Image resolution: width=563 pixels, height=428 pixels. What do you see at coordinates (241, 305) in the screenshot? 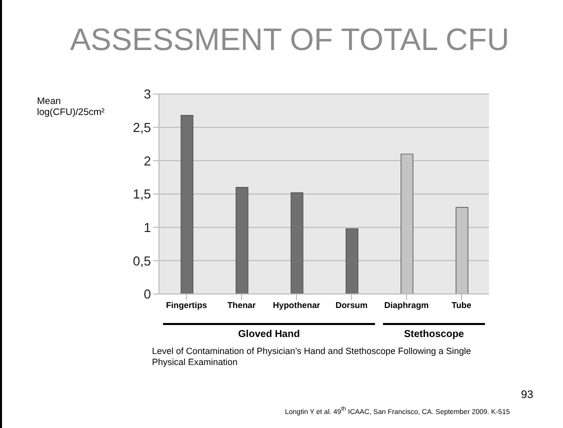
I see `x-tick-label: Thenar` at bounding box center [241, 305].